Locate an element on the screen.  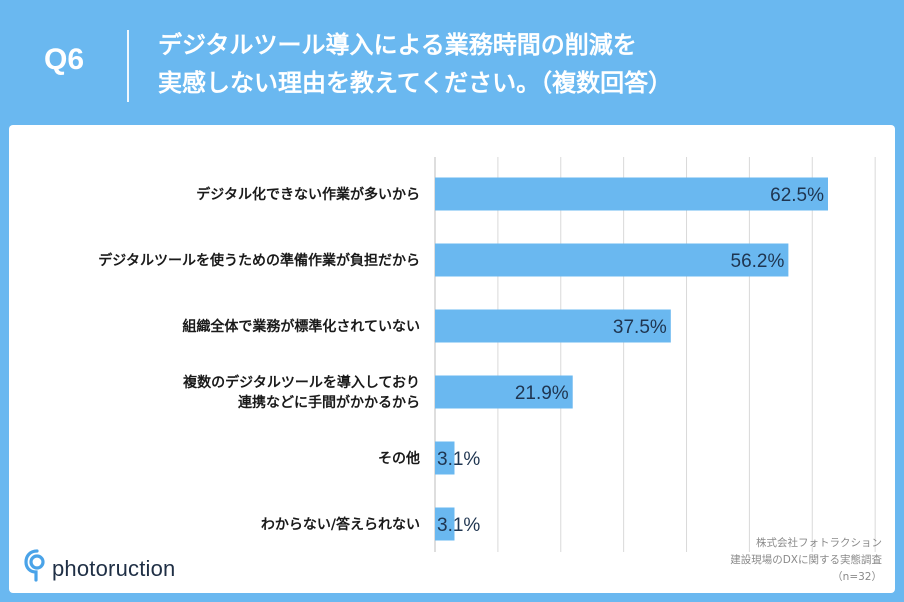
question-number: Q6 is located at coordinates (64, 59).